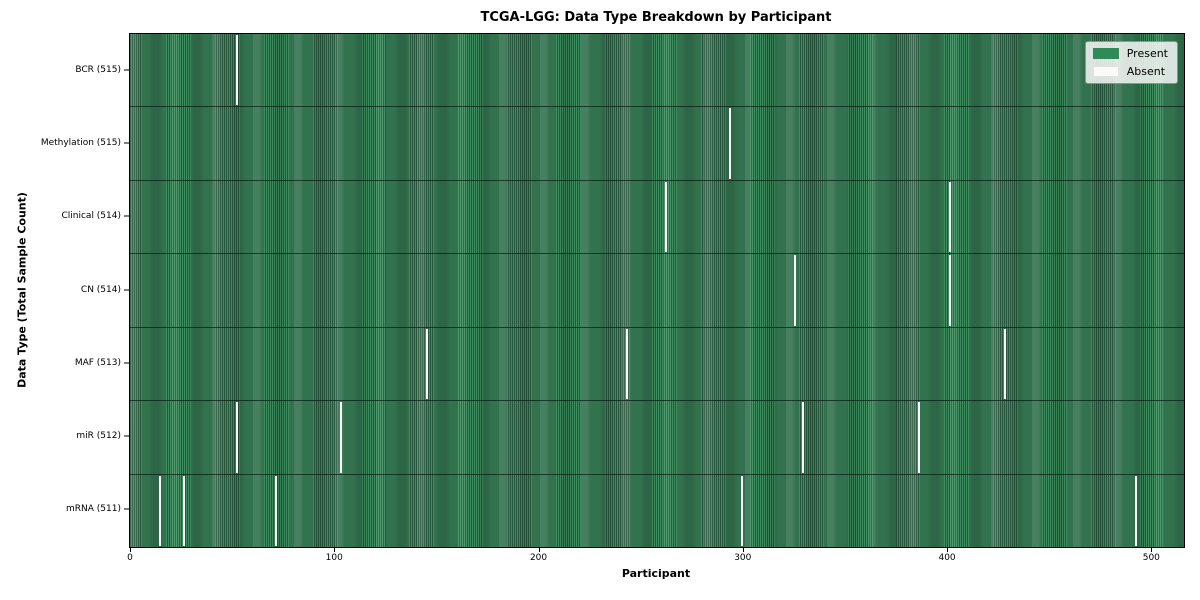 The image size is (1200, 600). Describe the element at coordinates (93, 509) in the screenshot. I see `y-tick-label: mRNA (511)` at that location.